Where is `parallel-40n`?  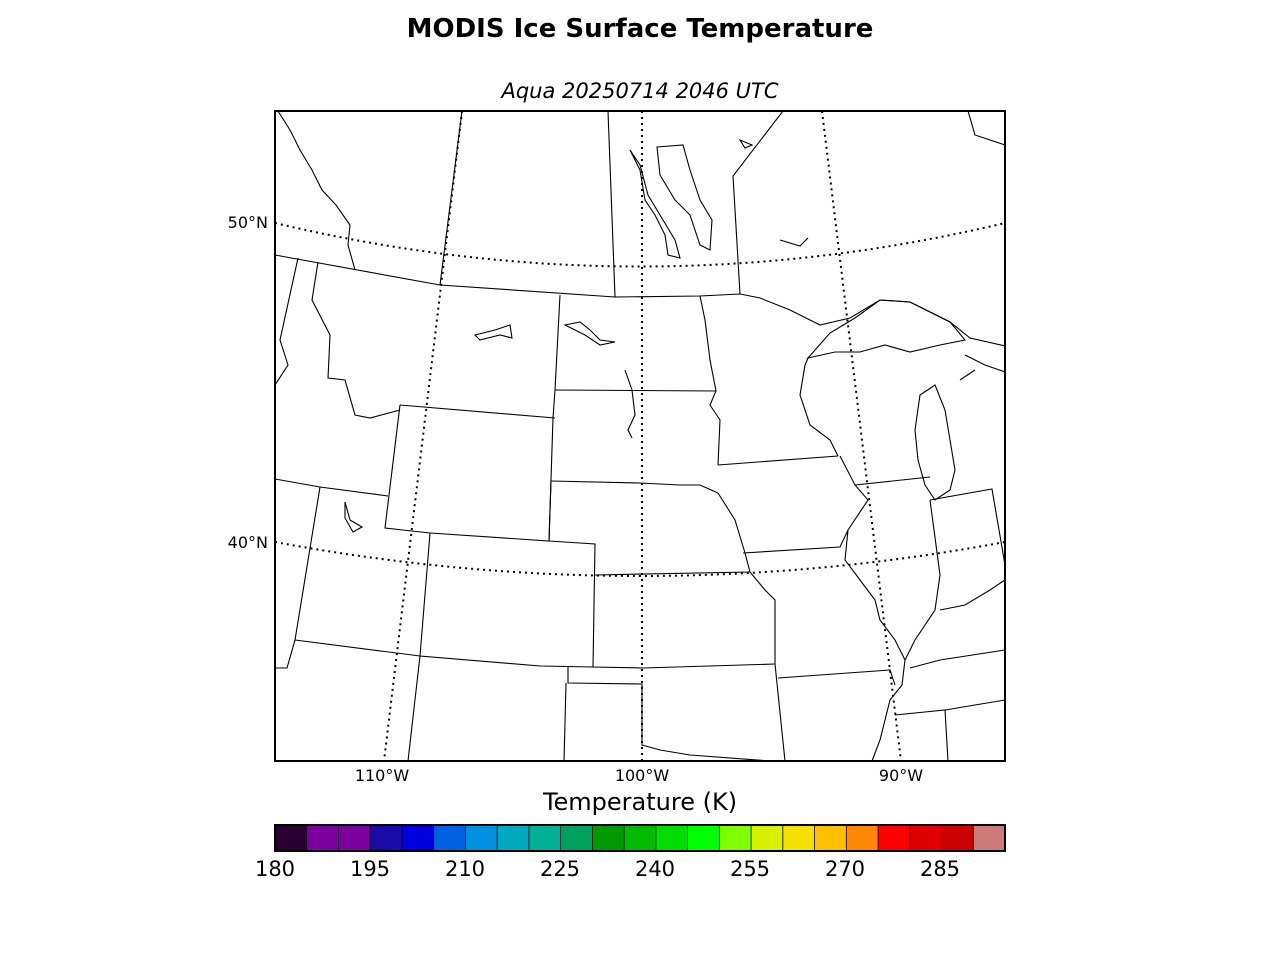 parallel-40n is located at coordinates (640, 559).